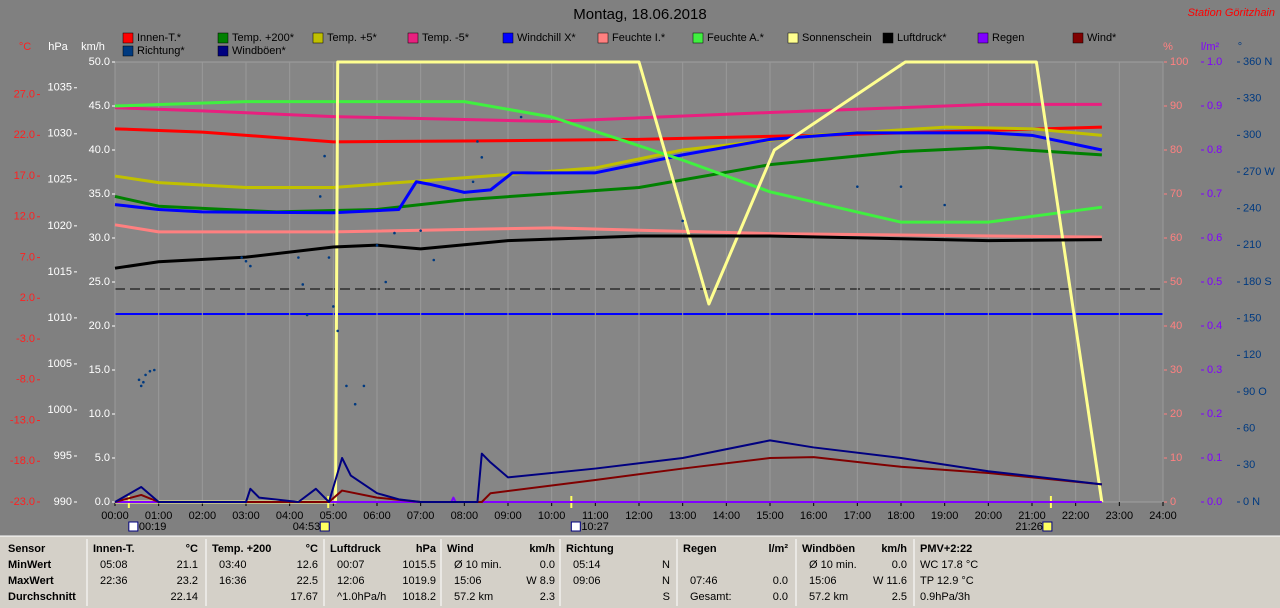 The width and height of the screenshot is (1280, 608). I want to click on y-tick-label: 0.7, so click(1214, 194).